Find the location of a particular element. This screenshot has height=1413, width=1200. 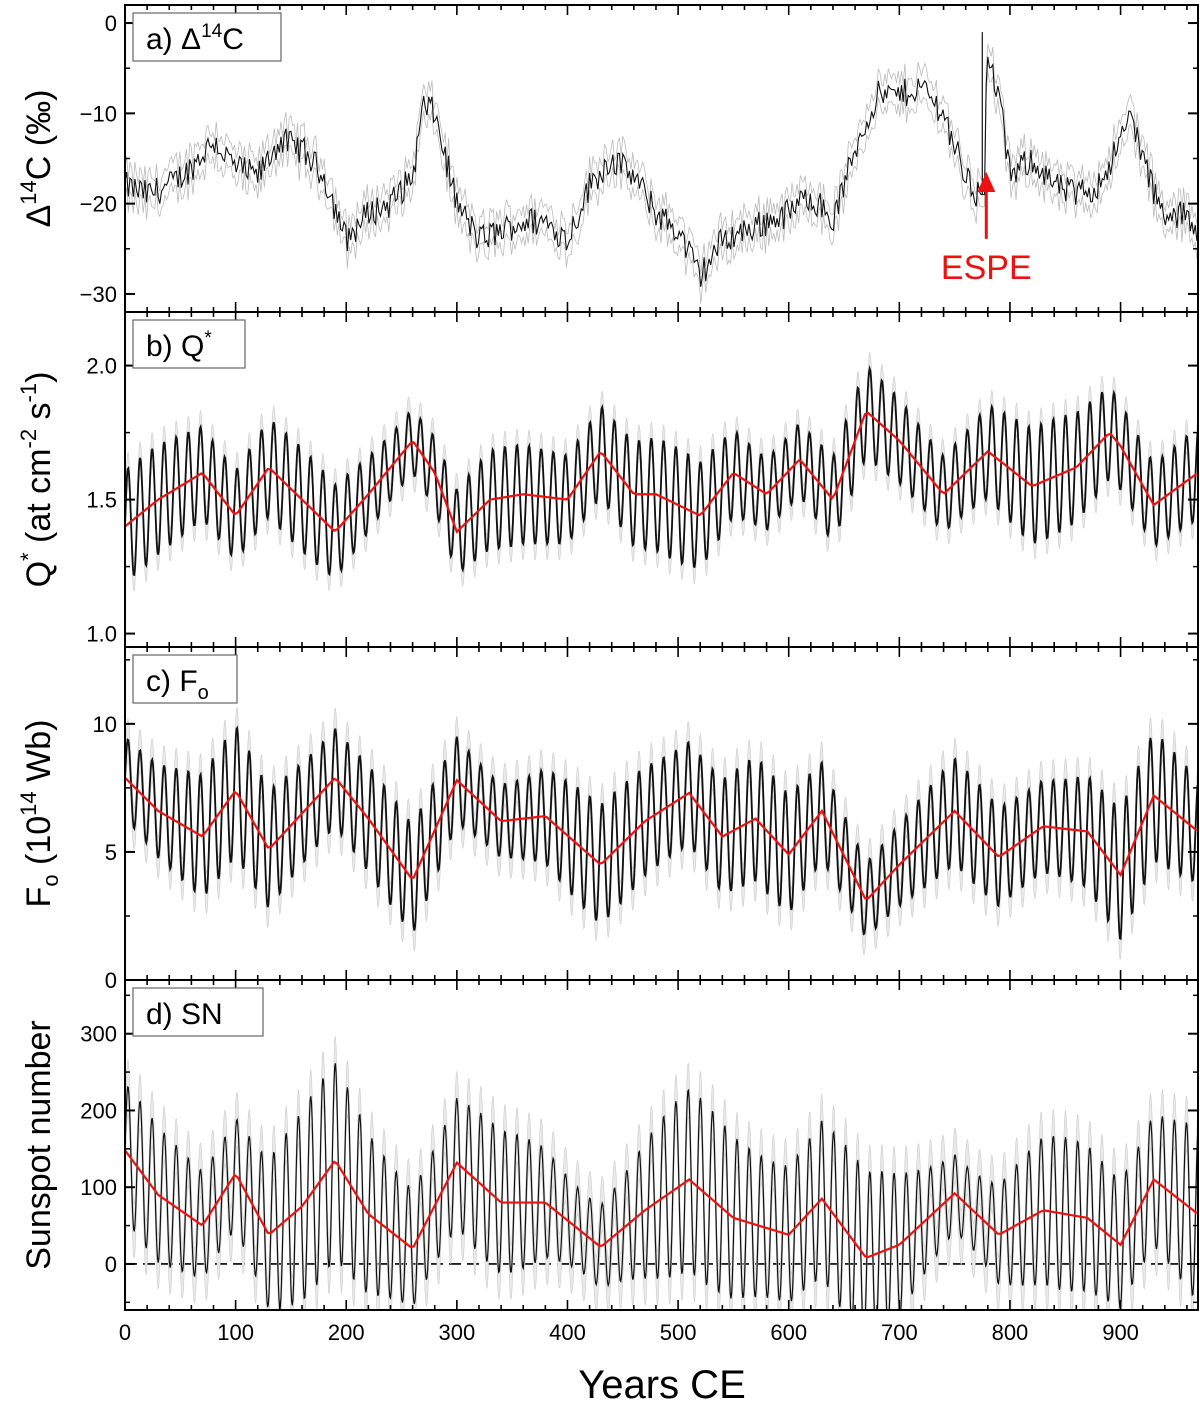

x-tick-label: 200 is located at coordinates (346, 1332).